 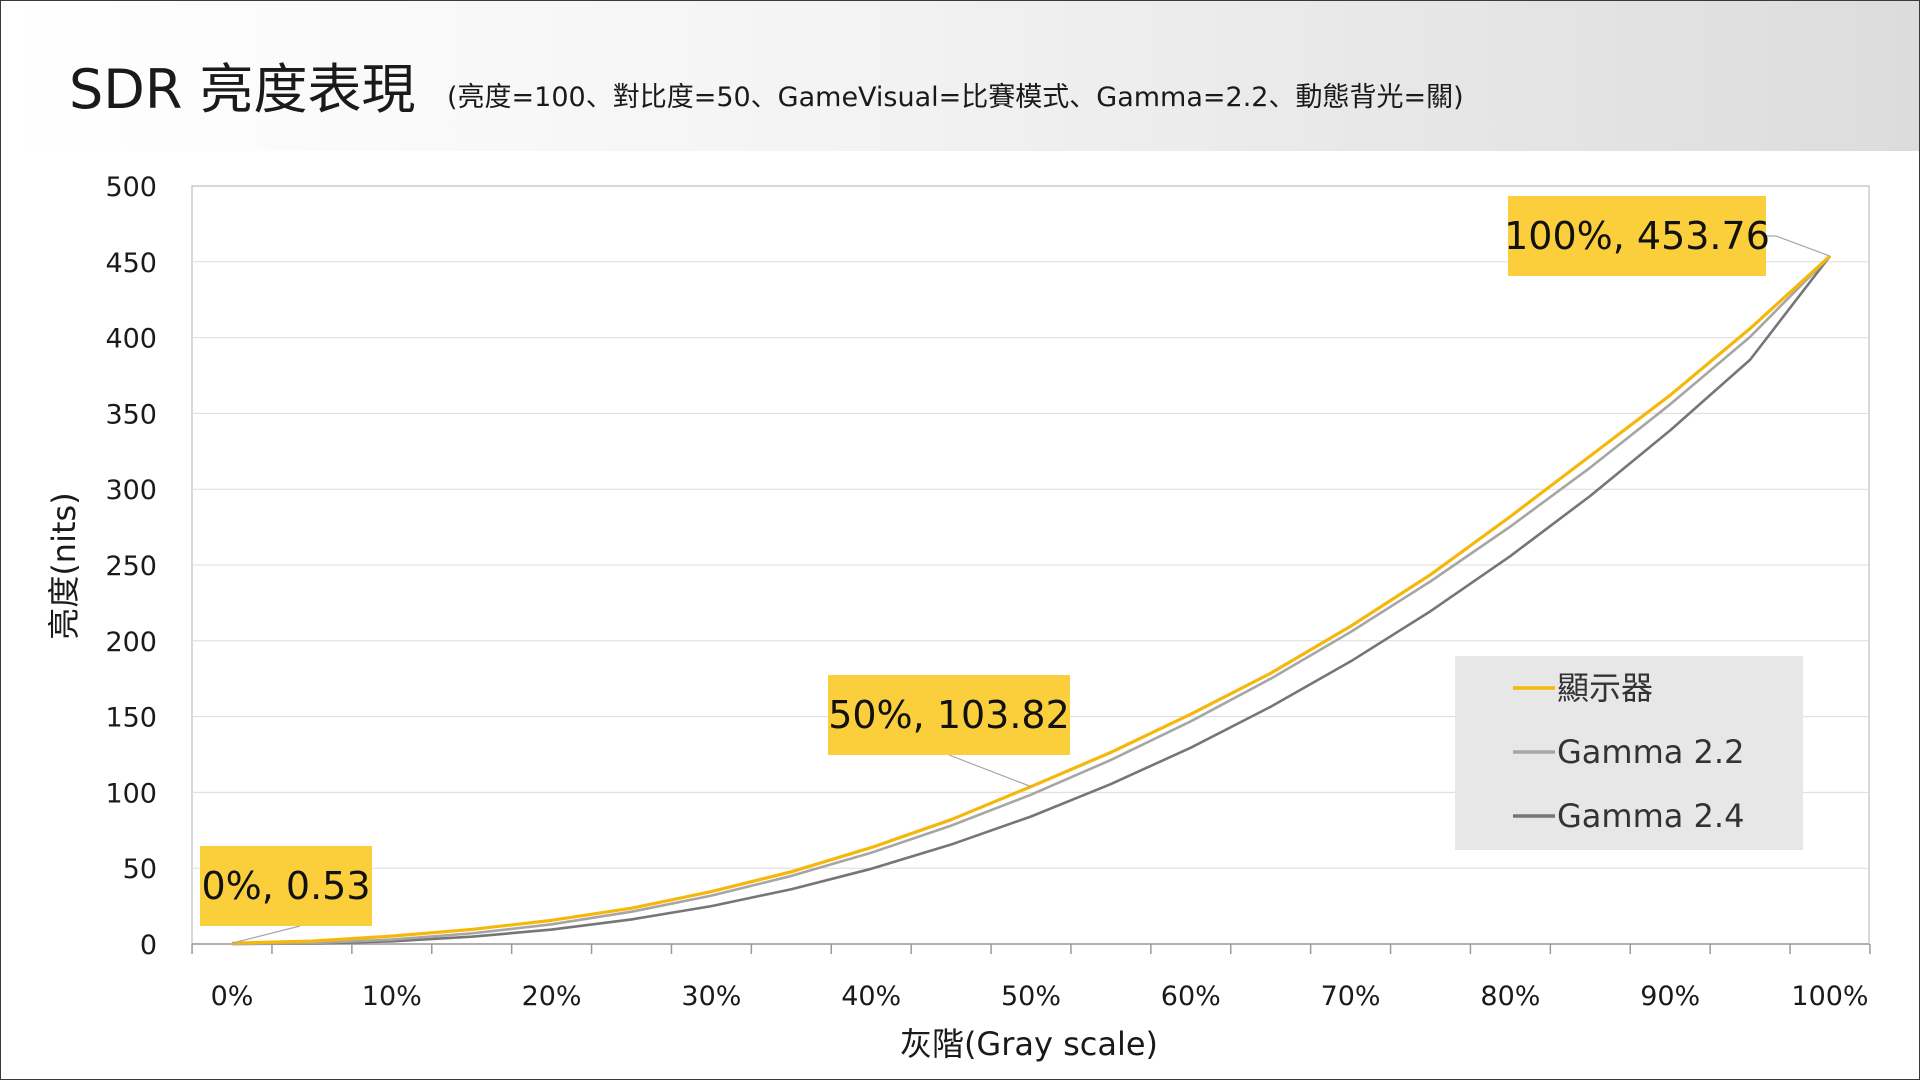 What do you see at coordinates (131, 490) in the screenshot?
I see `y-tick-label-300: 300` at bounding box center [131, 490].